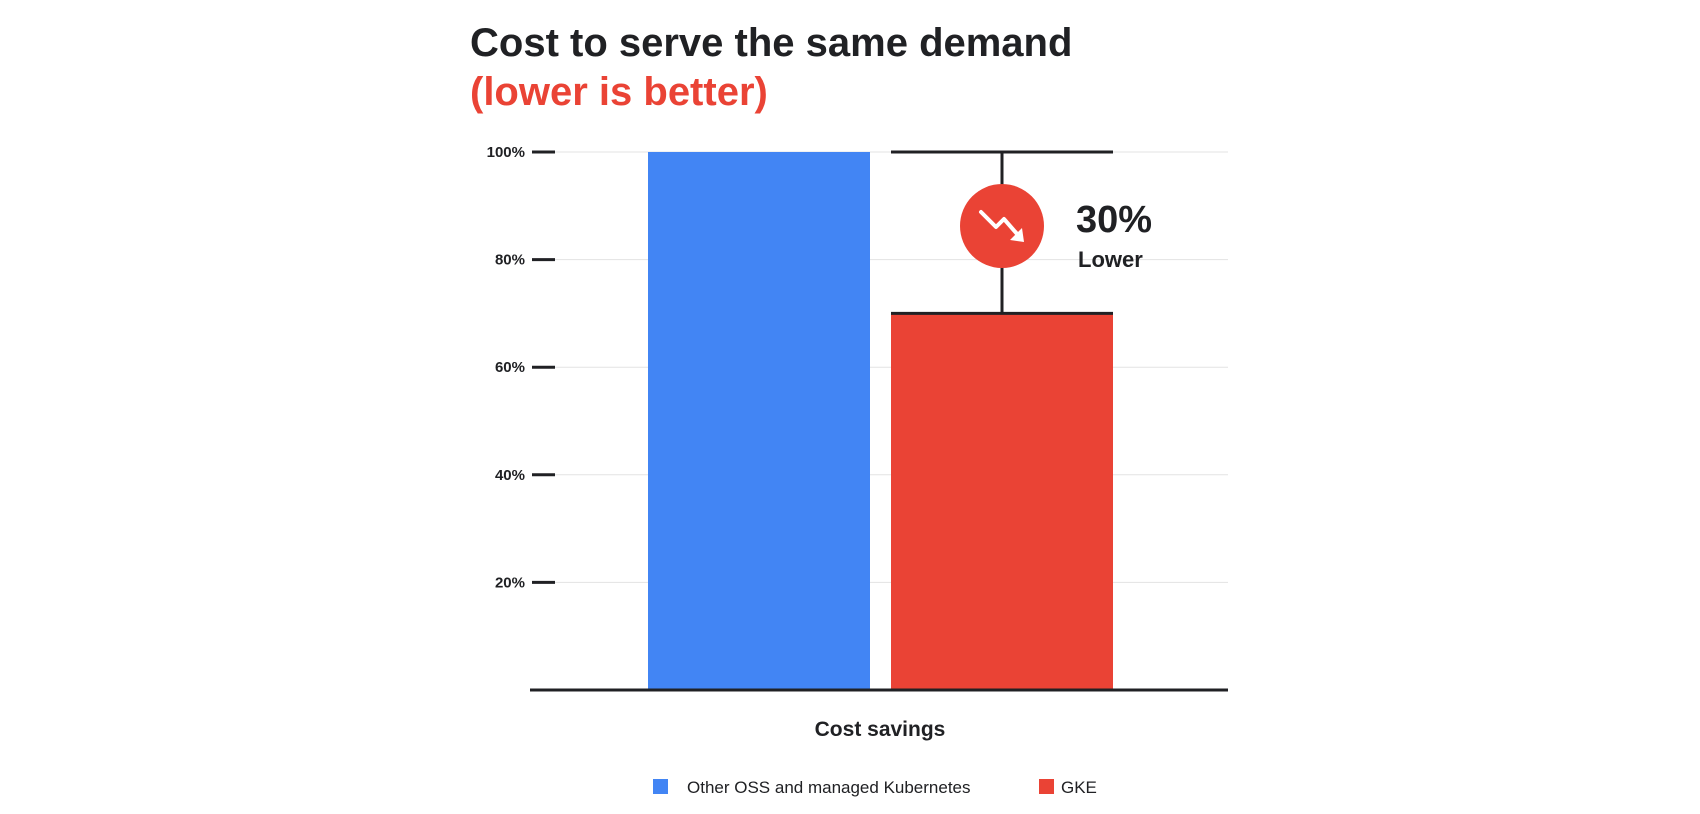 Image resolution: width=1700 pixels, height=814 pixels. What do you see at coordinates (510, 475) in the screenshot?
I see `y-tick-label: 40%` at bounding box center [510, 475].